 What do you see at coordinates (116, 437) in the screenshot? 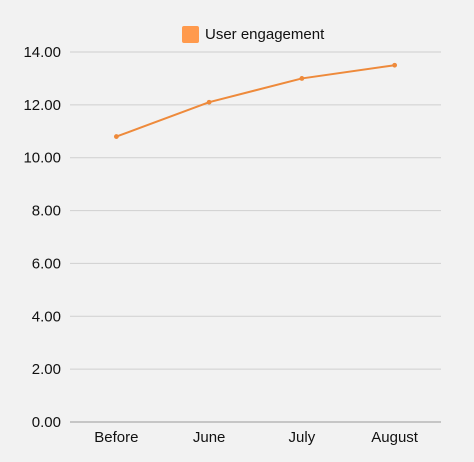
I see `x-tick-label: Before` at bounding box center [116, 437].